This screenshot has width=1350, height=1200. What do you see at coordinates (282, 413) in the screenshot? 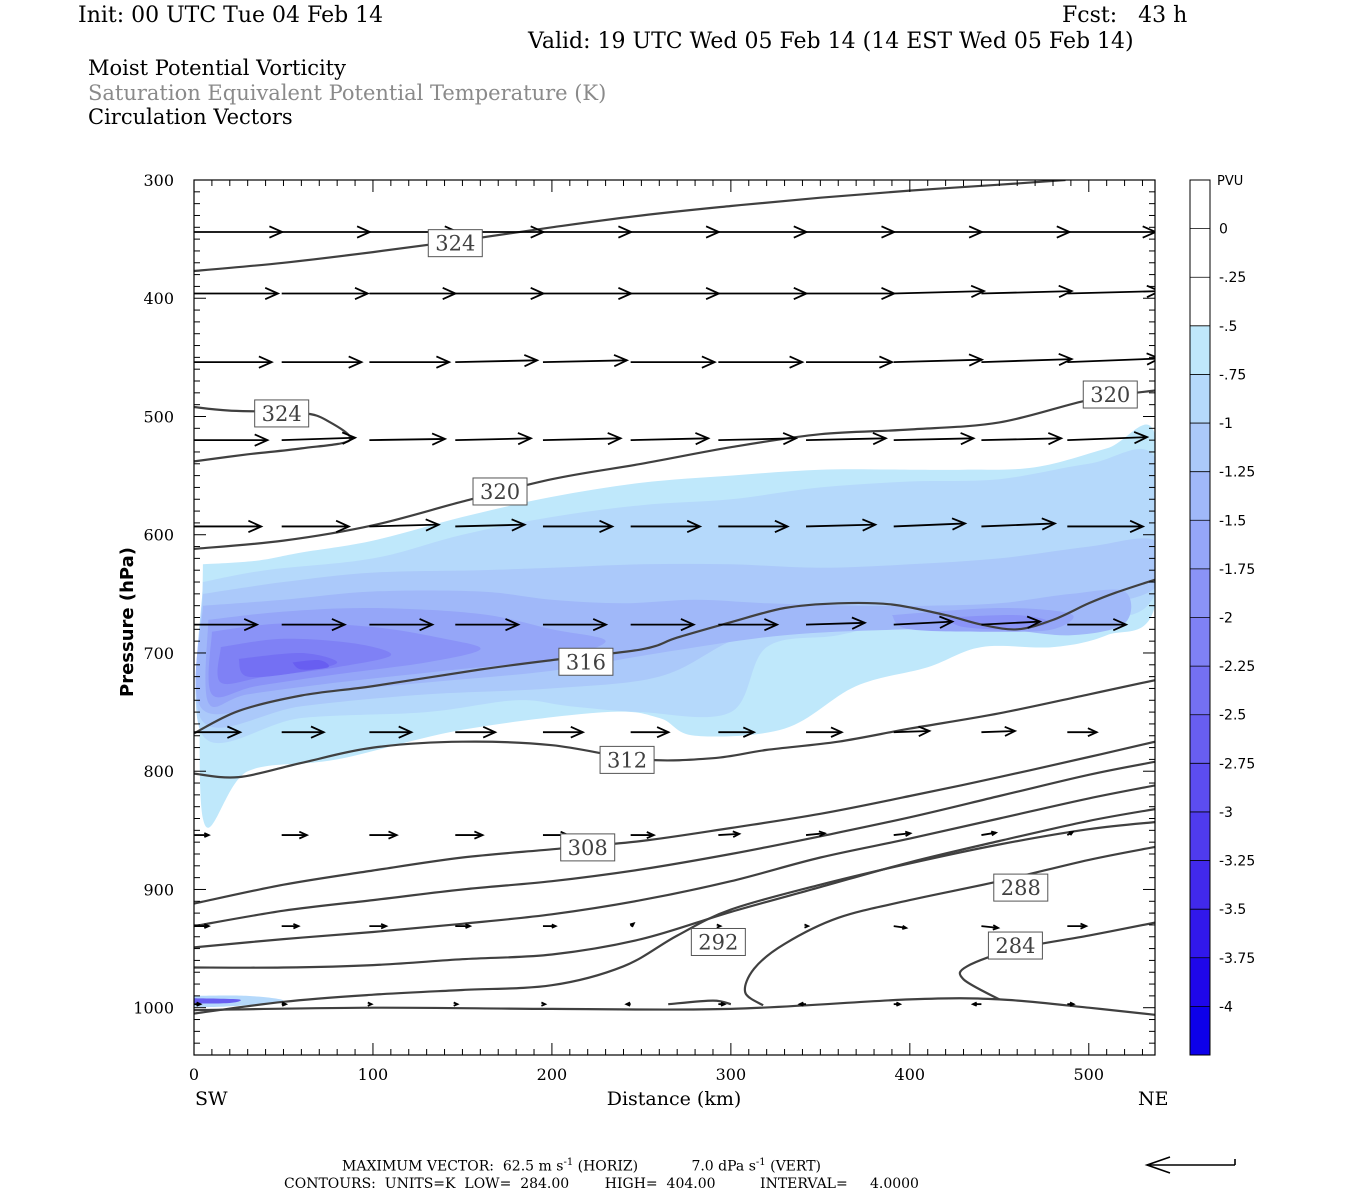
I see `contour-label: 324` at bounding box center [282, 413].